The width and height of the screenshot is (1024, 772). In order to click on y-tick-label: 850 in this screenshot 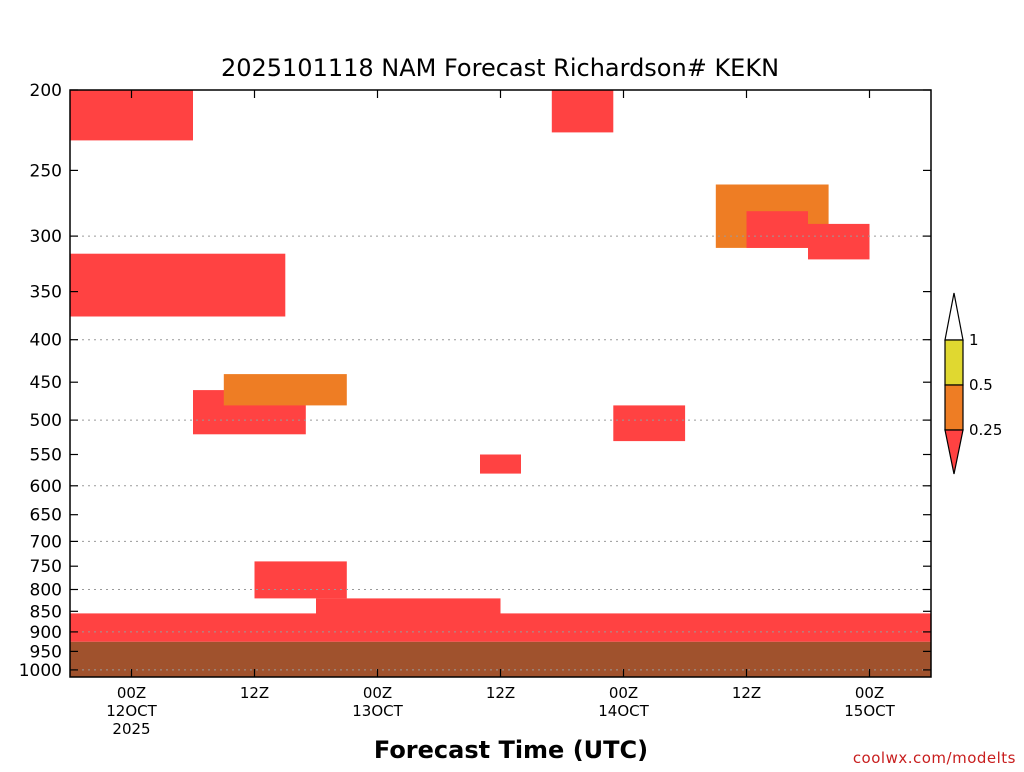, I will do `click(46, 612)`.